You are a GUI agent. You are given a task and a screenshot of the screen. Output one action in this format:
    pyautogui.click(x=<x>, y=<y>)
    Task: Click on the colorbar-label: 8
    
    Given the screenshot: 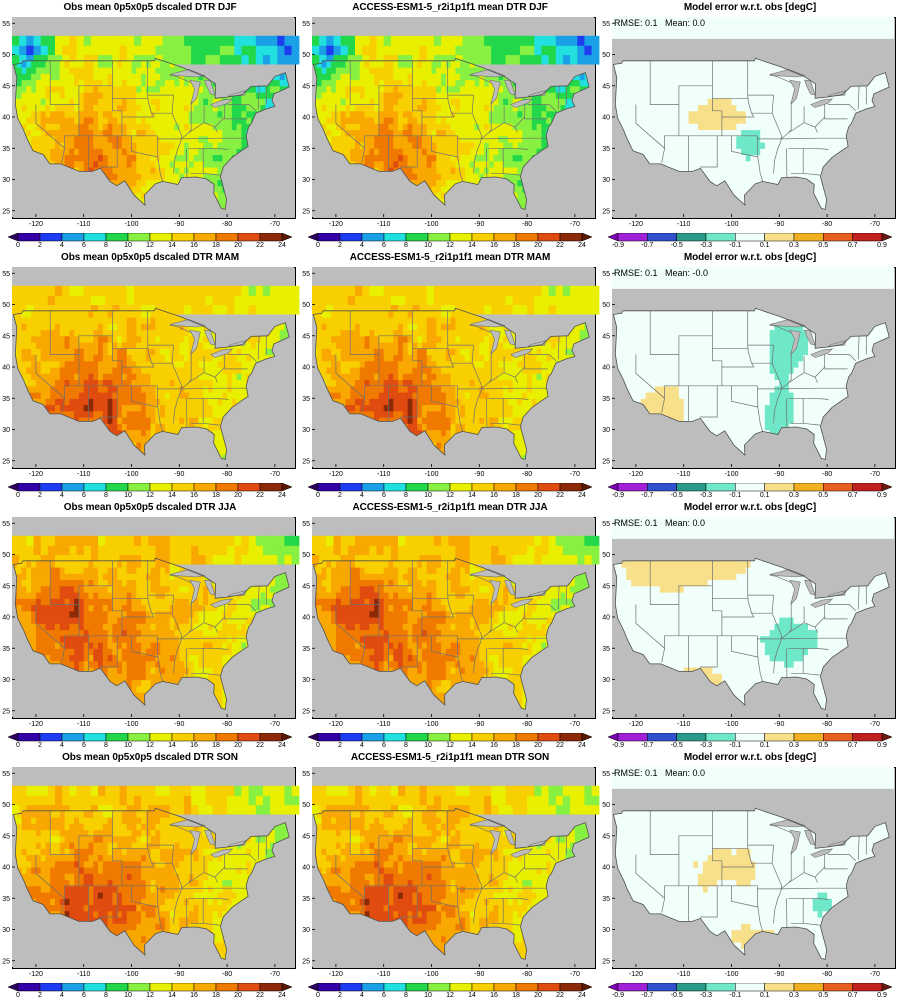 What is the action you would take?
    pyautogui.click(x=406, y=744)
    